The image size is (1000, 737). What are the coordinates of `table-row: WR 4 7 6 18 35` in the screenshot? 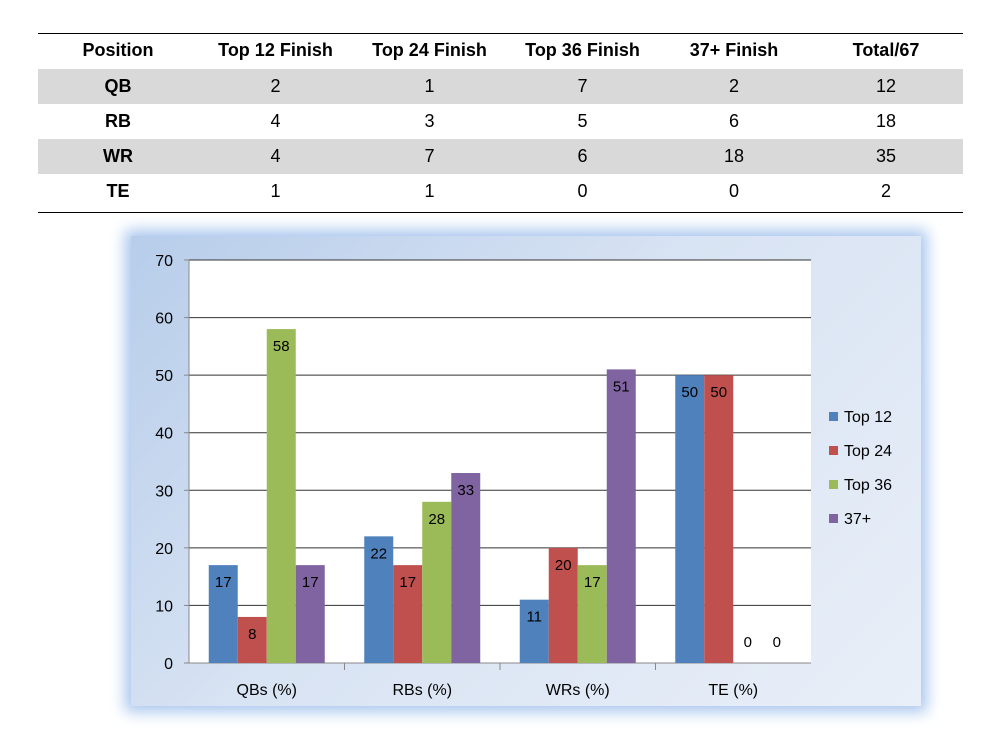 It's located at (500, 156).